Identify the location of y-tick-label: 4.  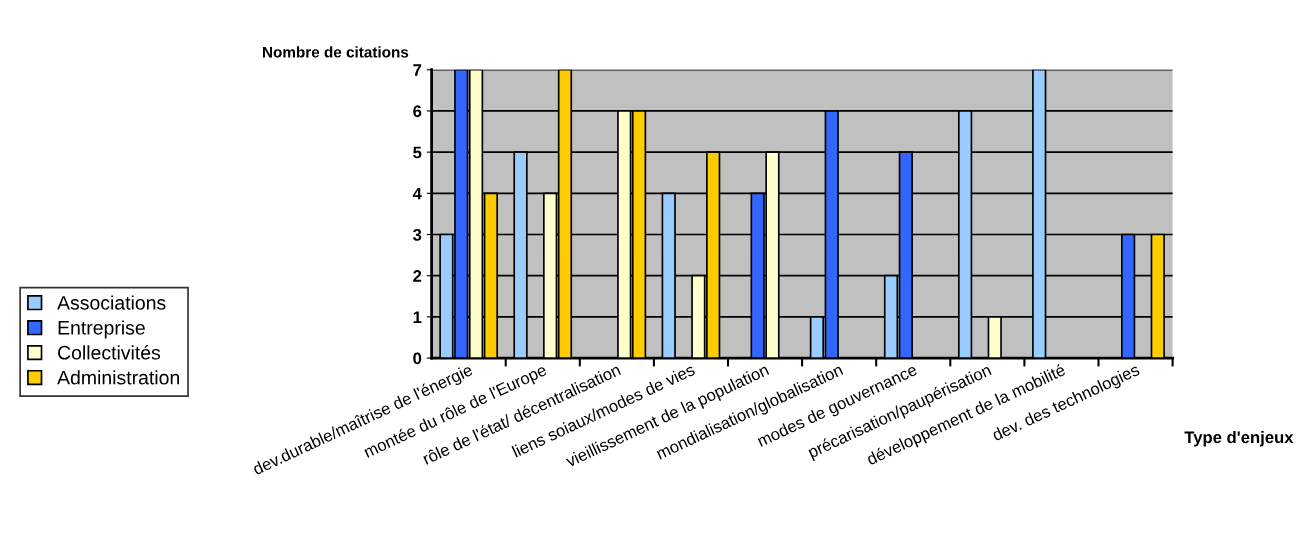
(417, 193).